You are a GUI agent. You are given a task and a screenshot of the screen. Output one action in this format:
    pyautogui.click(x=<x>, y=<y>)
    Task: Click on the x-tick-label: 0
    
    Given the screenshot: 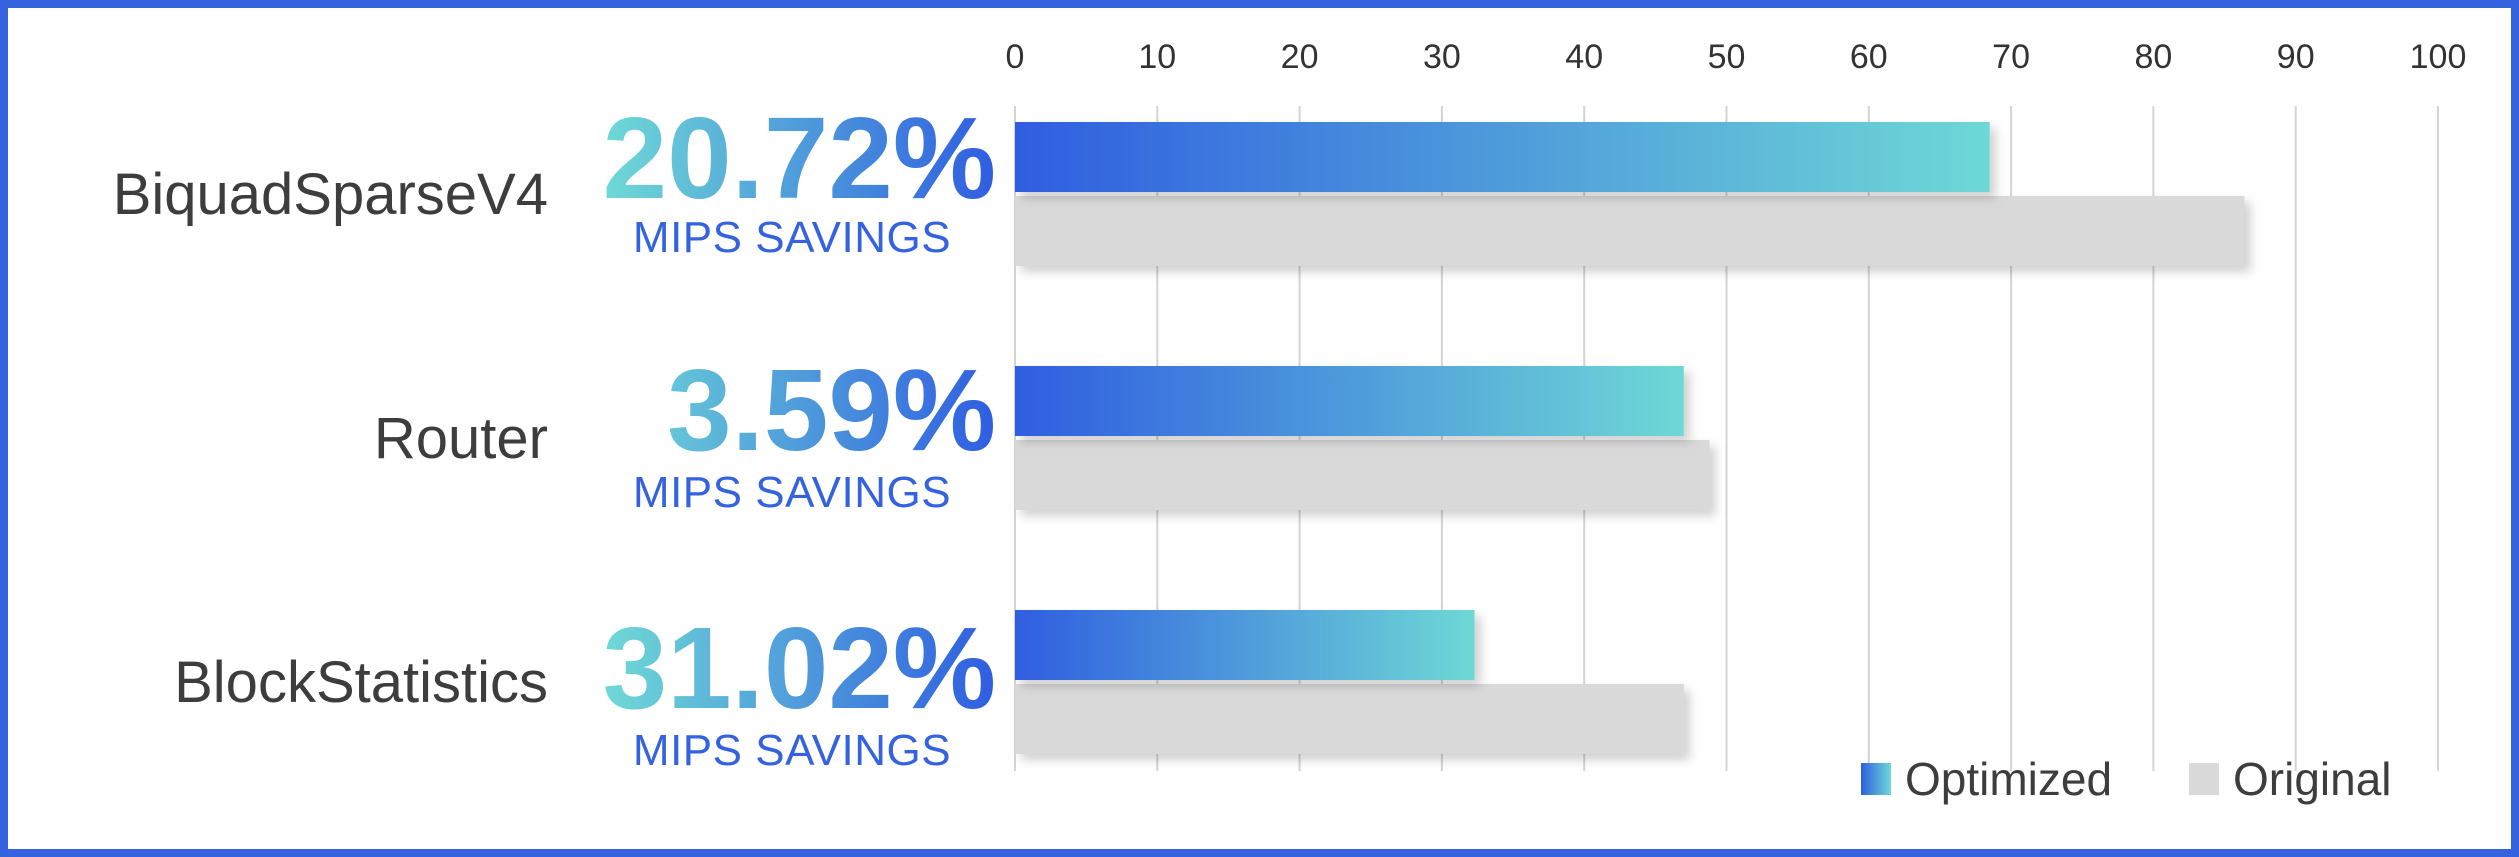 What is the action you would take?
    pyautogui.click(x=1015, y=57)
    